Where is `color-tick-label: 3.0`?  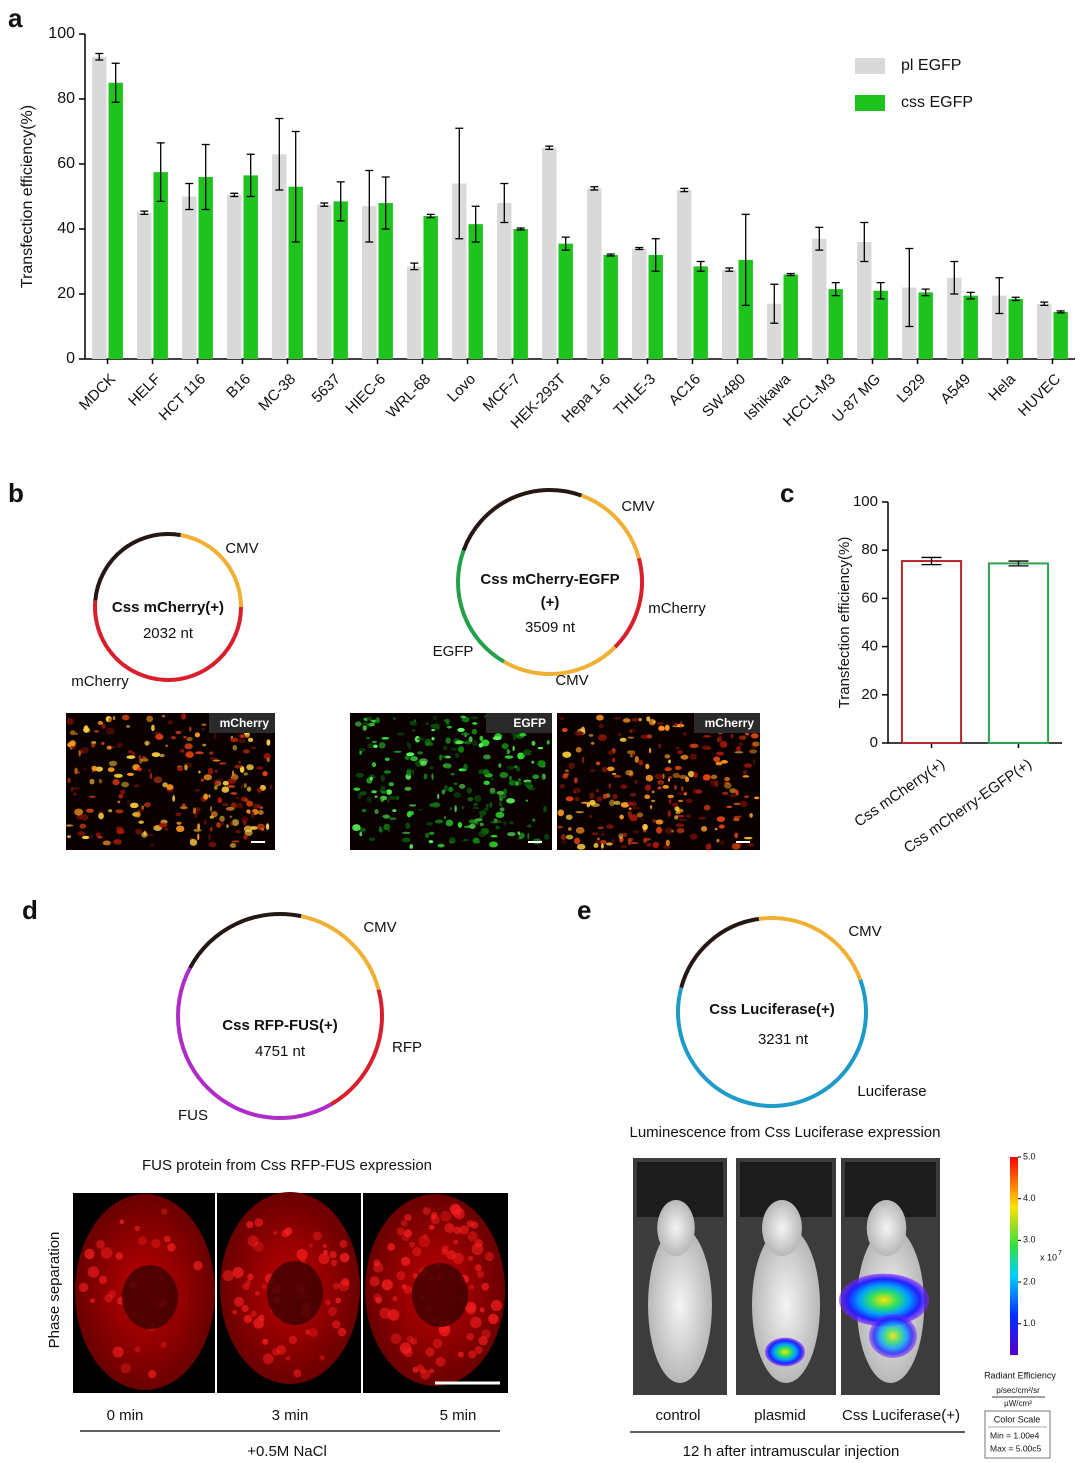 color-tick-label: 3.0 is located at coordinates (1029, 1240).